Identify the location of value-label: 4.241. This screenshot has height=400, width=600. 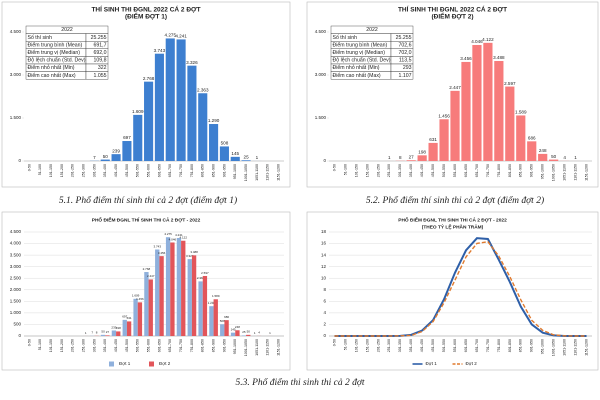
(179, 235).